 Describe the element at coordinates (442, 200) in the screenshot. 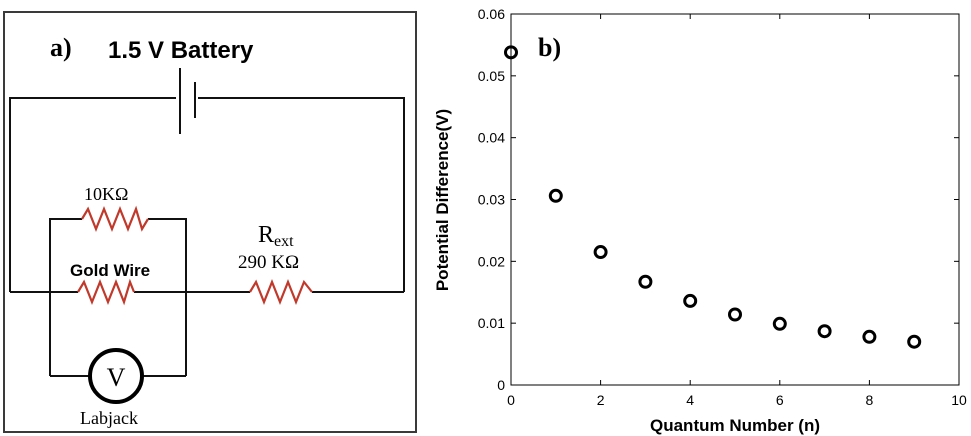

I see `y-axis-title: Potential Difference(V)` at that location.